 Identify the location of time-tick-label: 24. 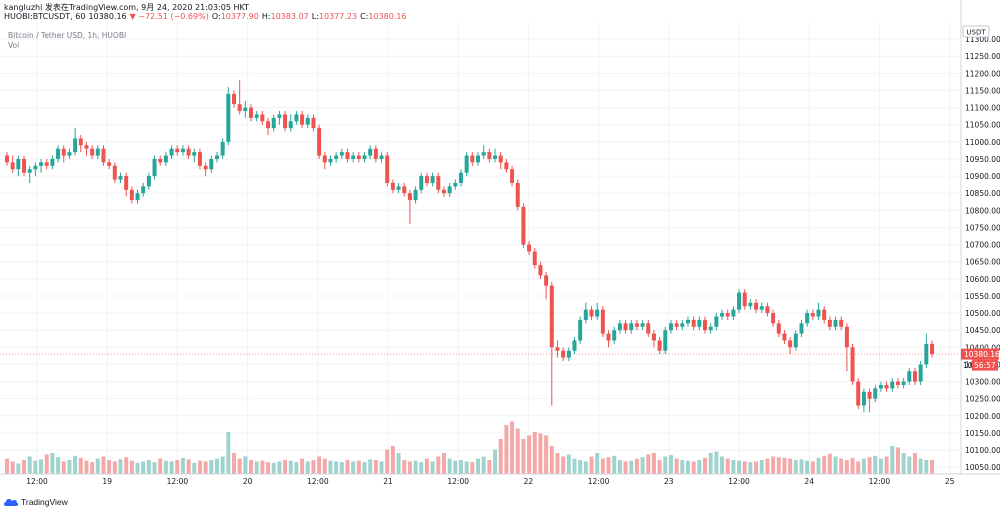
(809, 481).